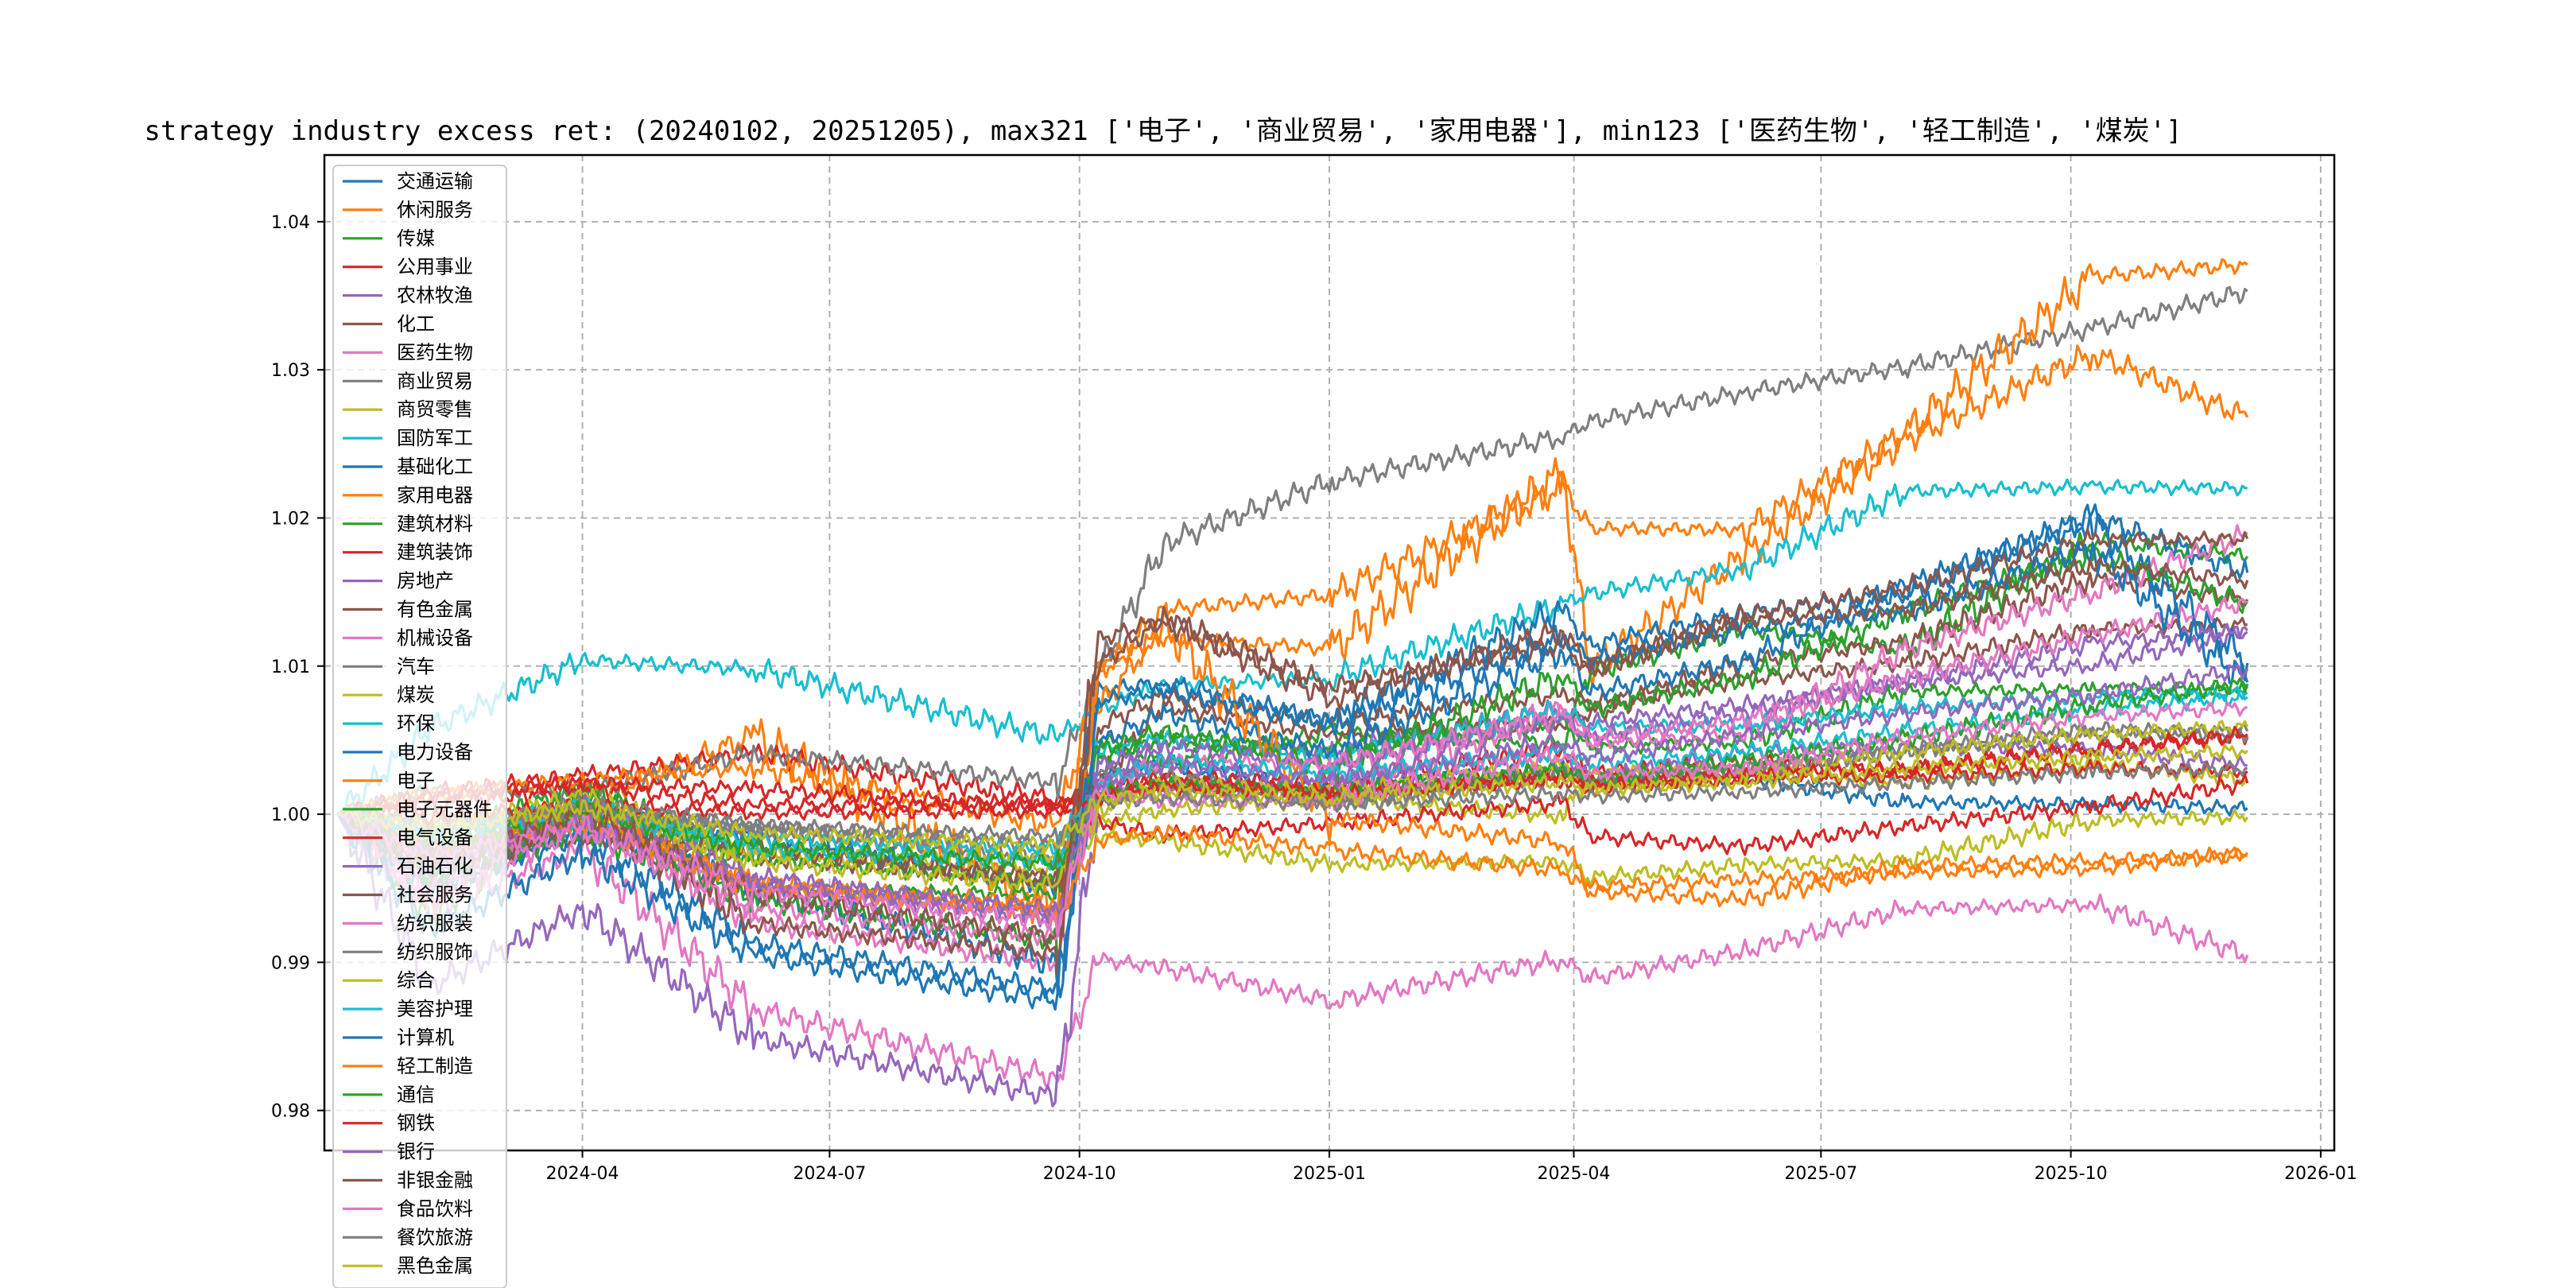 Image resolution: width=2576 pixels, height=1288 pixels. Describe the element at coordinates (830, 1174) in the screenshot. I see `x-tick-label: 2024-07` at that location.